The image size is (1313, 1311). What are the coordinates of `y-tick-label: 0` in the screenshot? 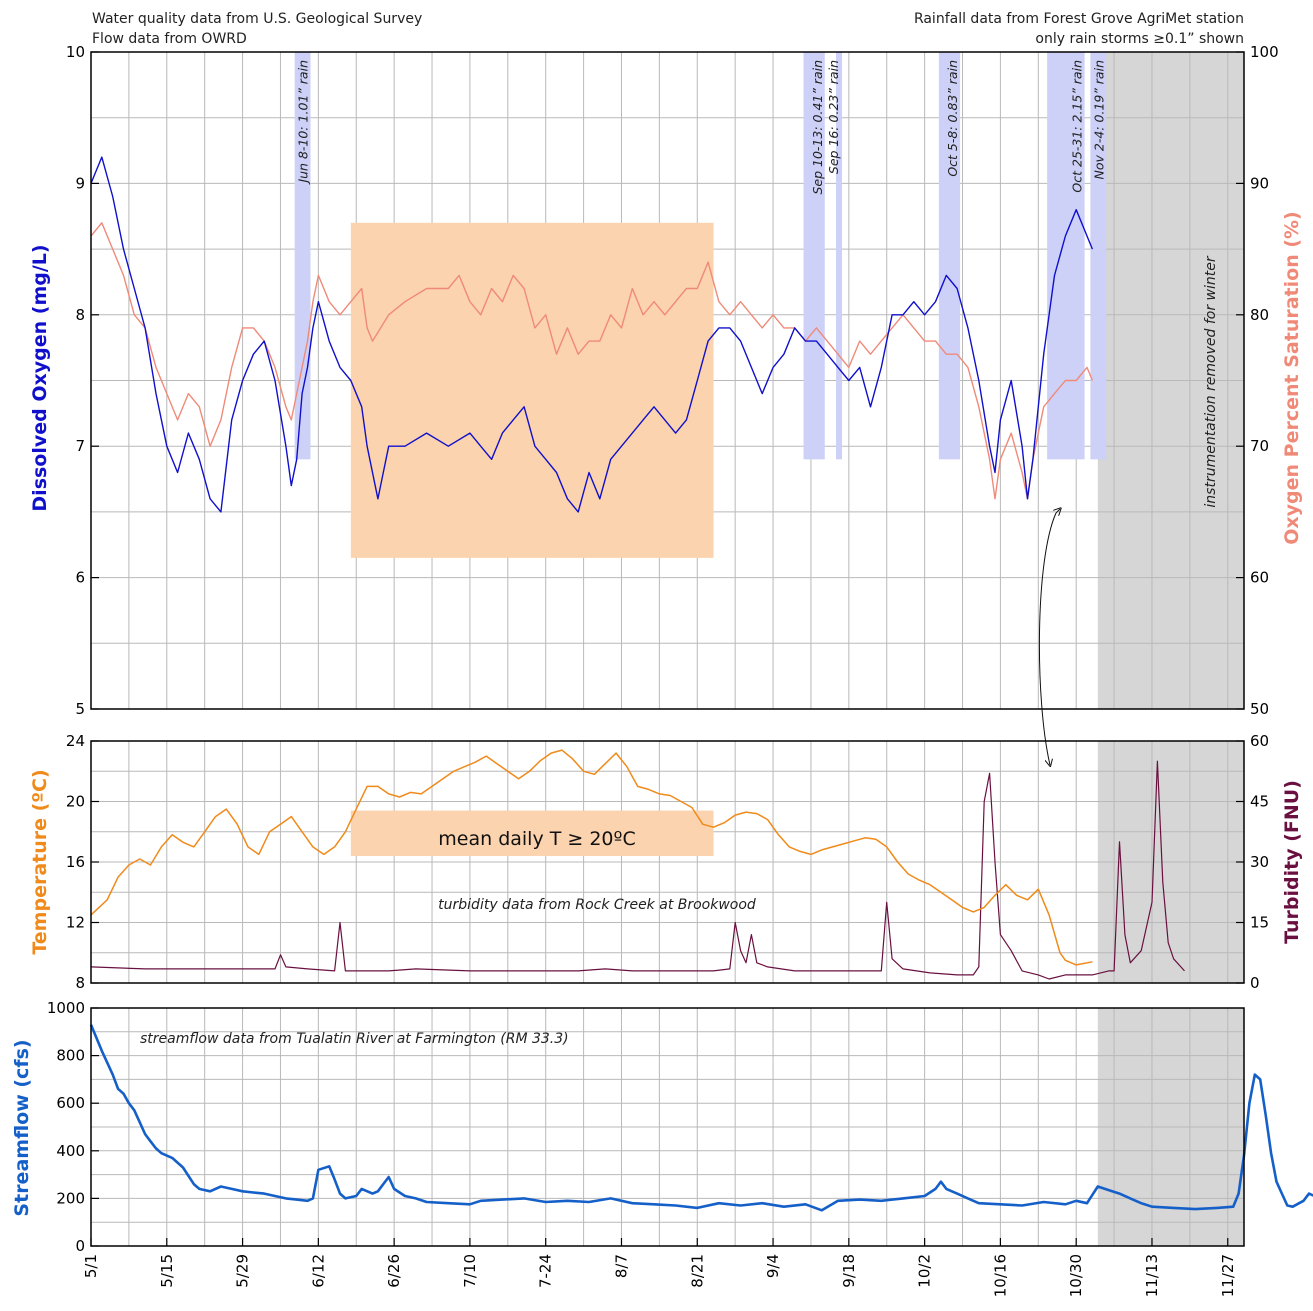 It's located at (80, 1246).